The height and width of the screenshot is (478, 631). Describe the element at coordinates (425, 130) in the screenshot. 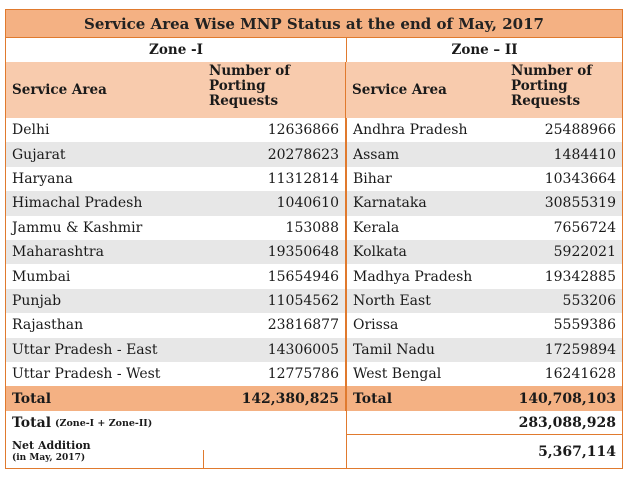

I see `zone2-area: Andhra Pradesh` at that location.